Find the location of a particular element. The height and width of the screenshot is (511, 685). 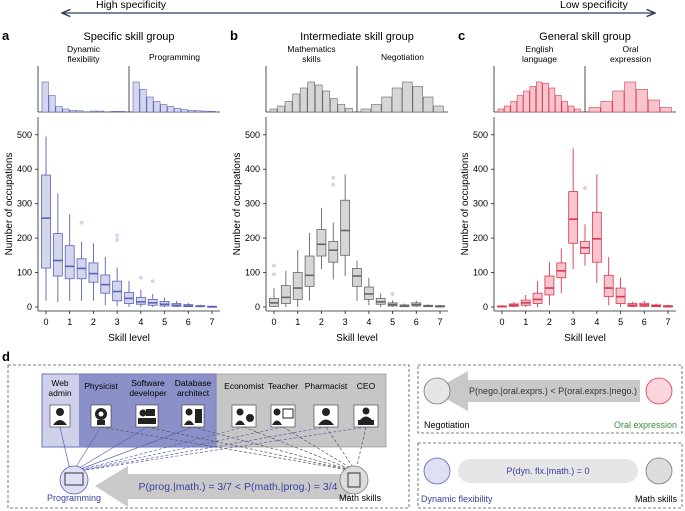

negotiation-icon is located at coordinates (437, 391).